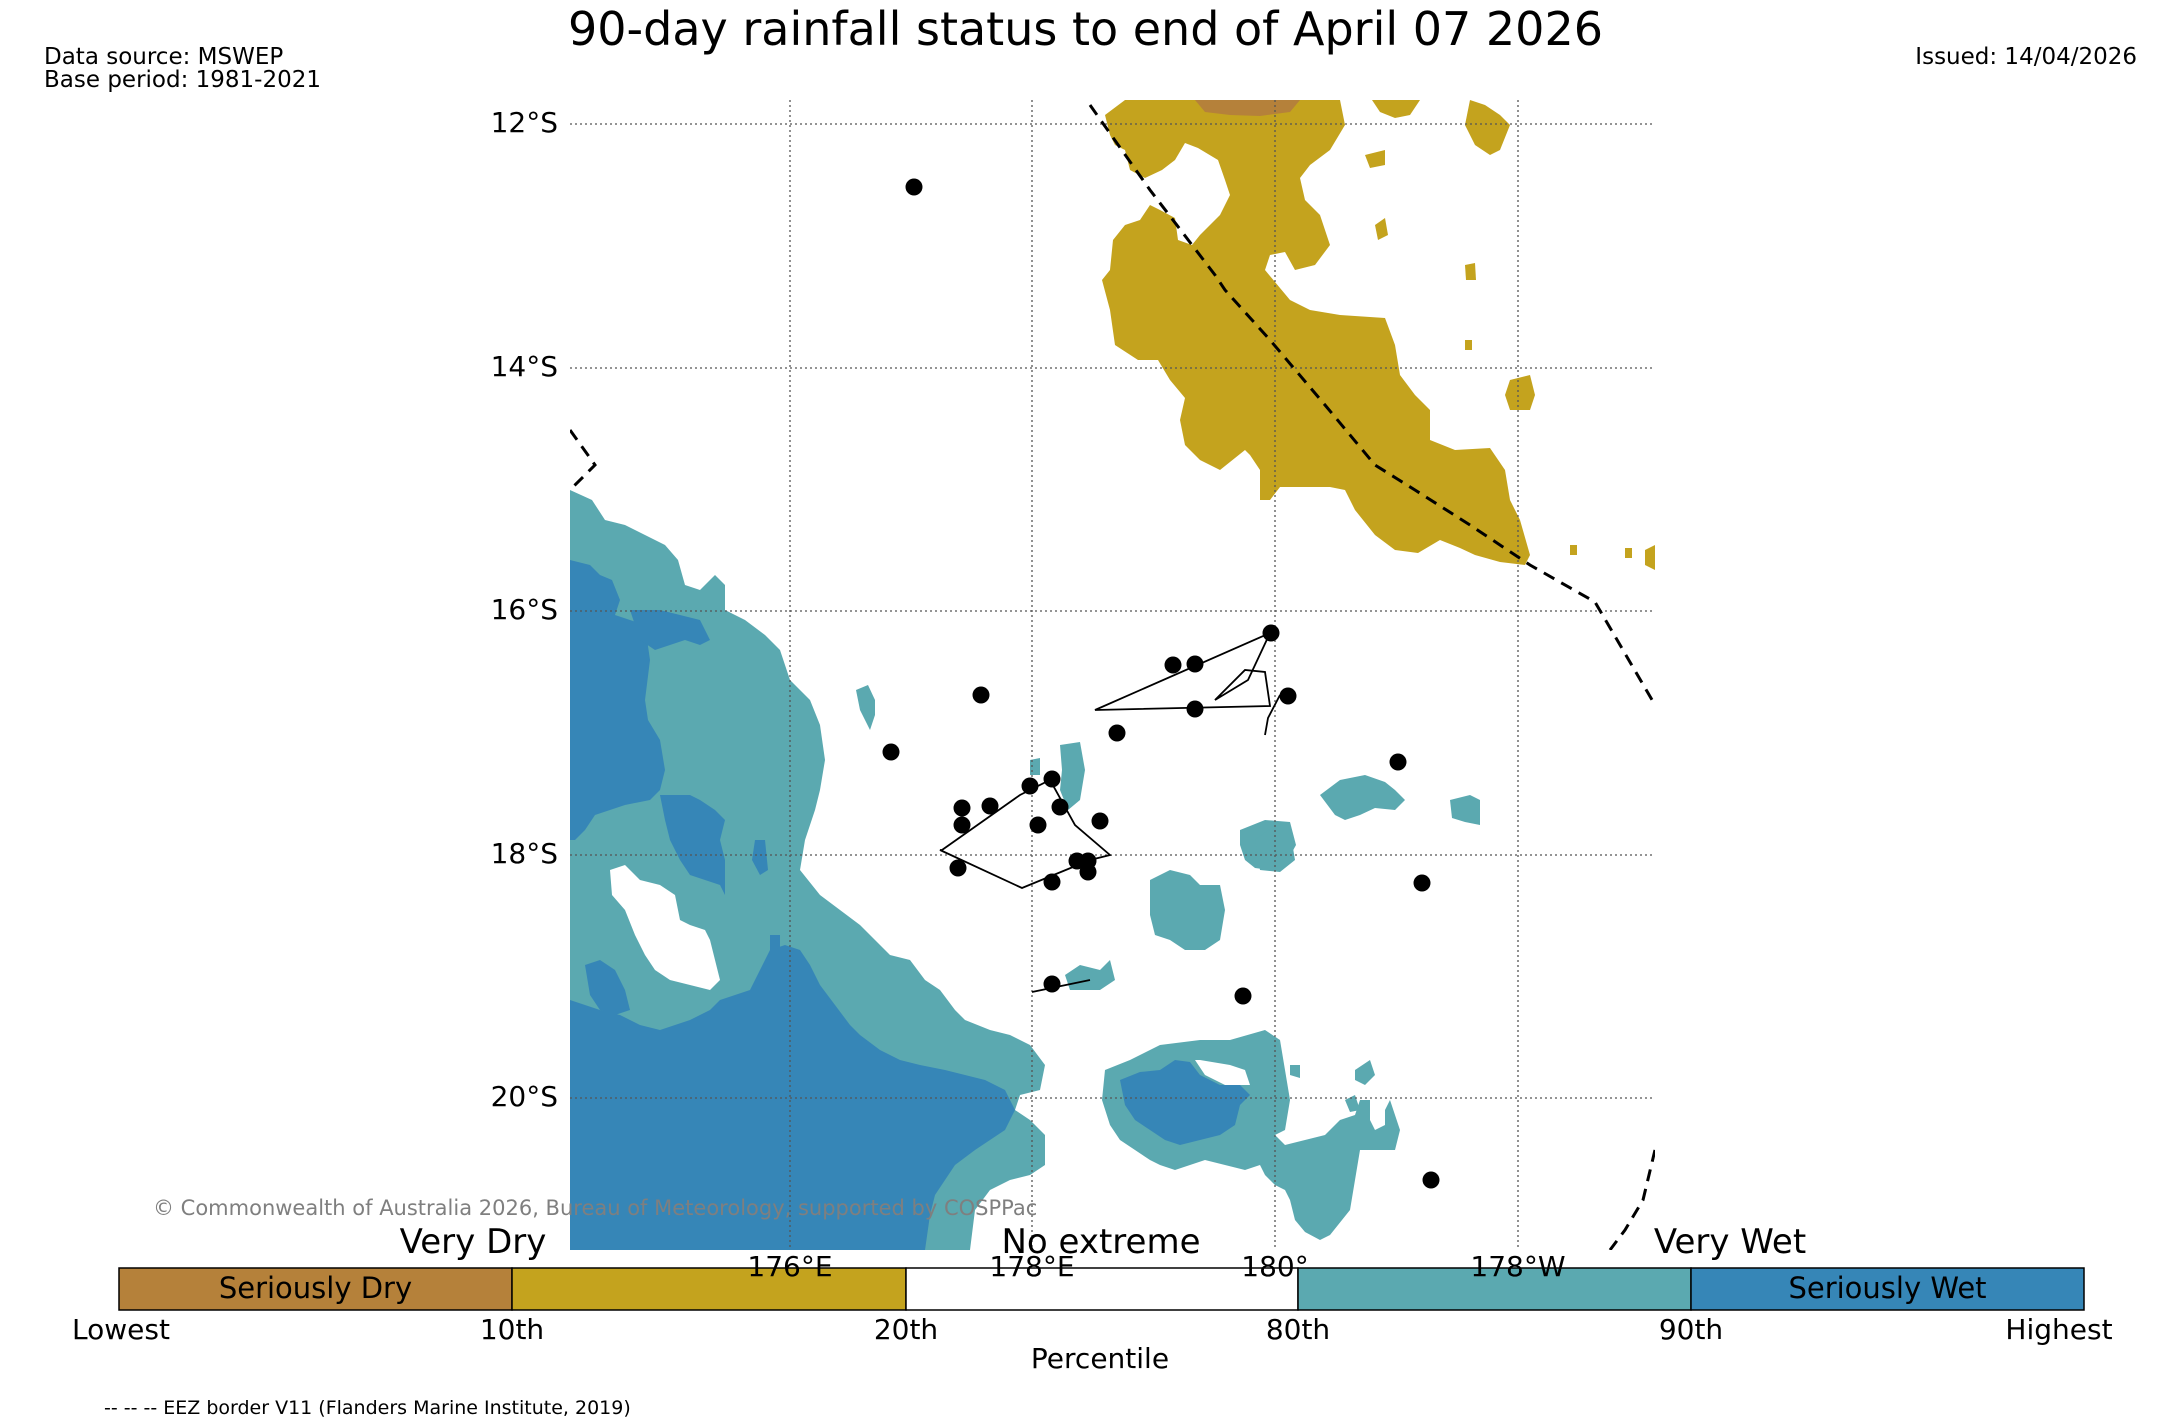 This screenshot has width=2171, height=1426. I want to click on lon-label-176e: 176°E, so click(790, 1266).